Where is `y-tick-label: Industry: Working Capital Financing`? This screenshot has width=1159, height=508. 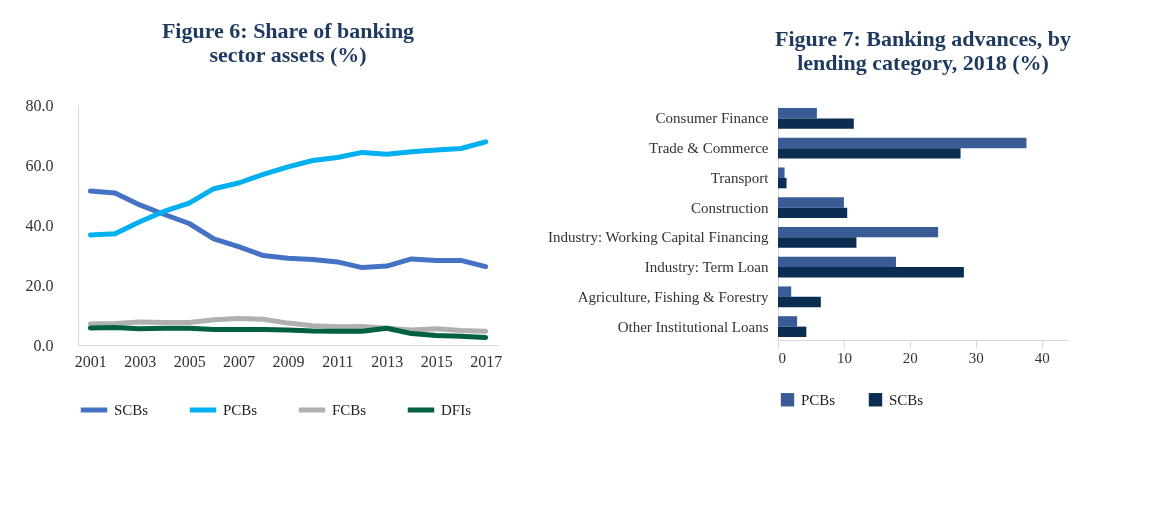 y-tick-label: Industry: Working Capital Financing is located at coordinates (658, 237).